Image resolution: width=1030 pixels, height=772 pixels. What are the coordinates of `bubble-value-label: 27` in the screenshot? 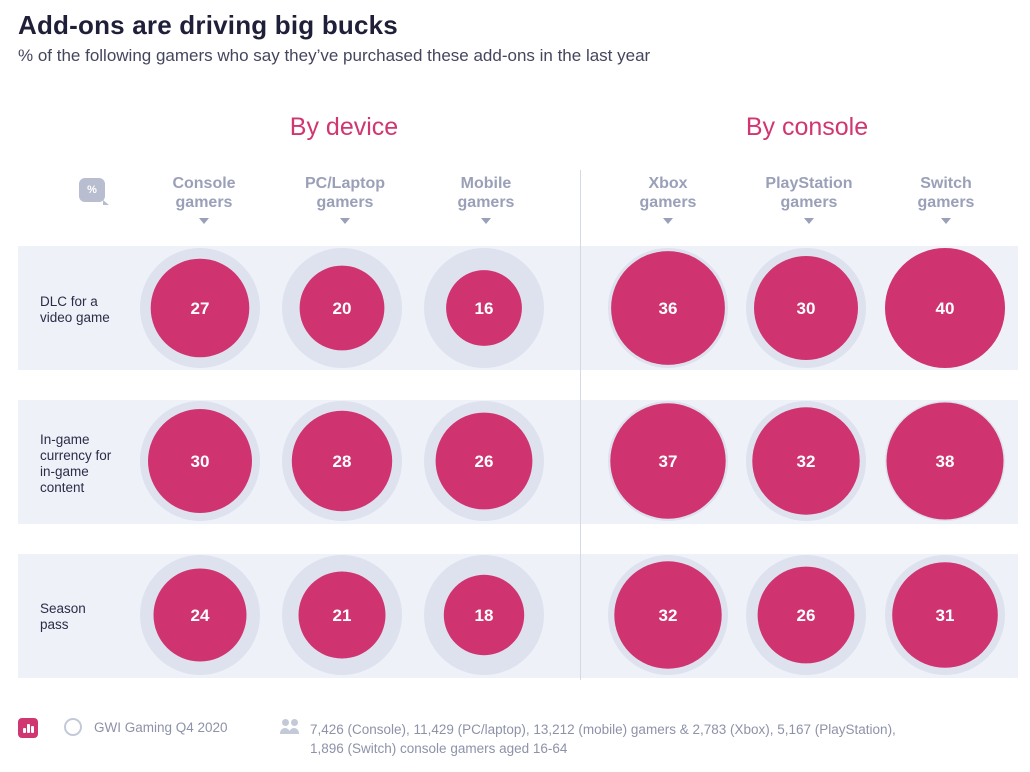 It's located at (200, 308).